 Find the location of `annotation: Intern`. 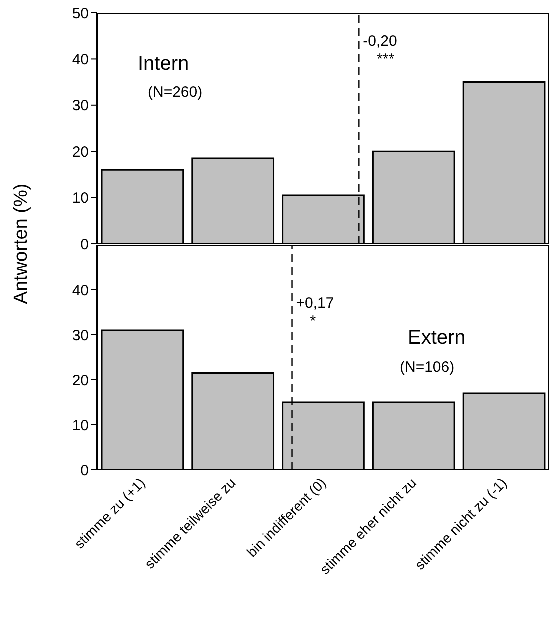

annotation: Intern is located at coordinates (164, 64).